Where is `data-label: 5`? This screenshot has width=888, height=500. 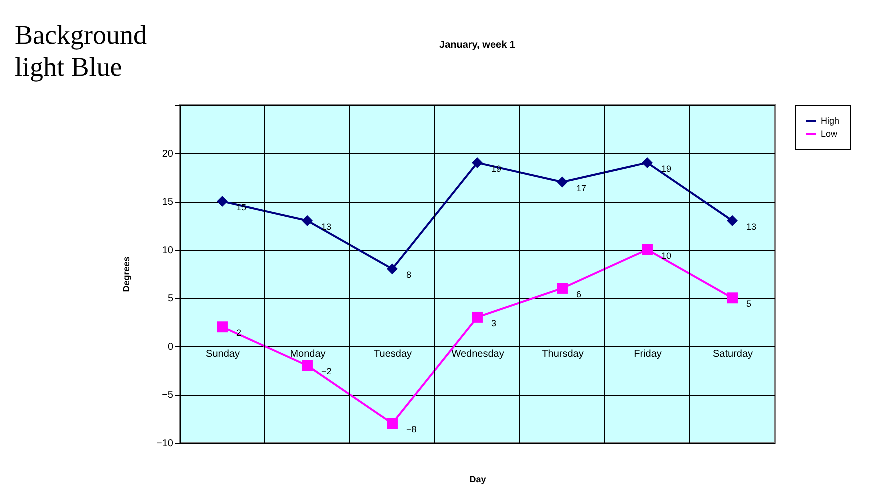
data-label: 5 is located at coordinates (749, 304).